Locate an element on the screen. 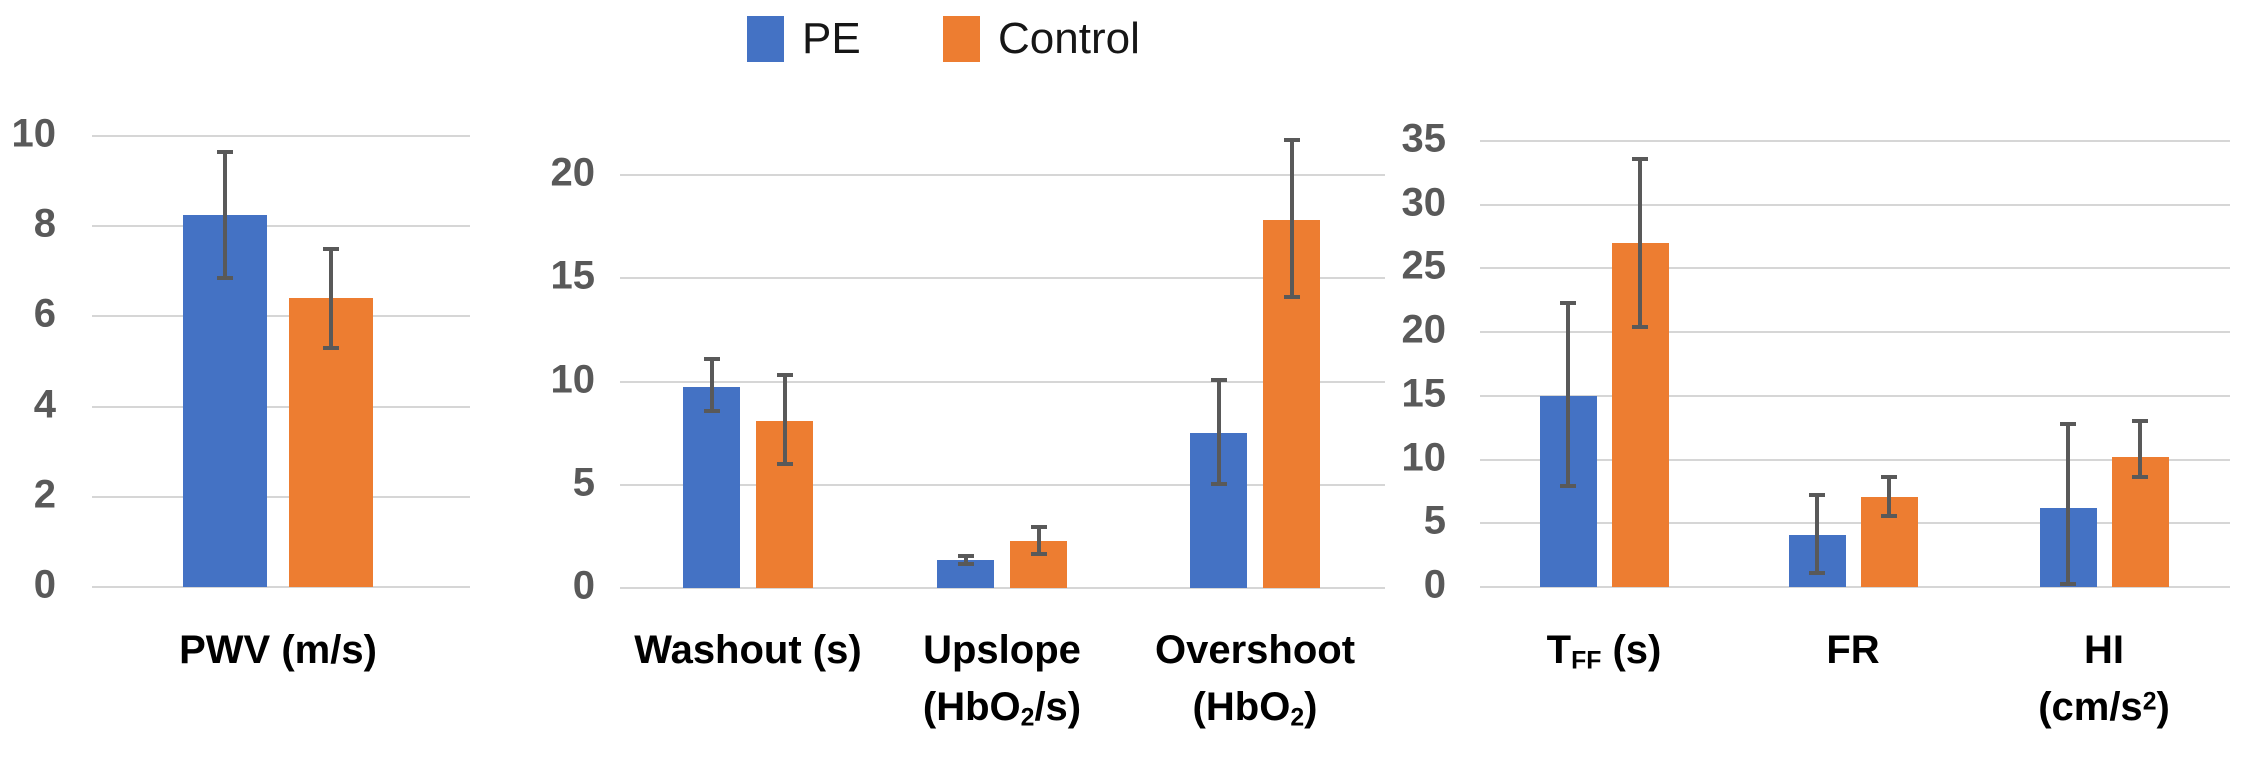  error-bar-control-fr is located at coordinates (1889, 496).